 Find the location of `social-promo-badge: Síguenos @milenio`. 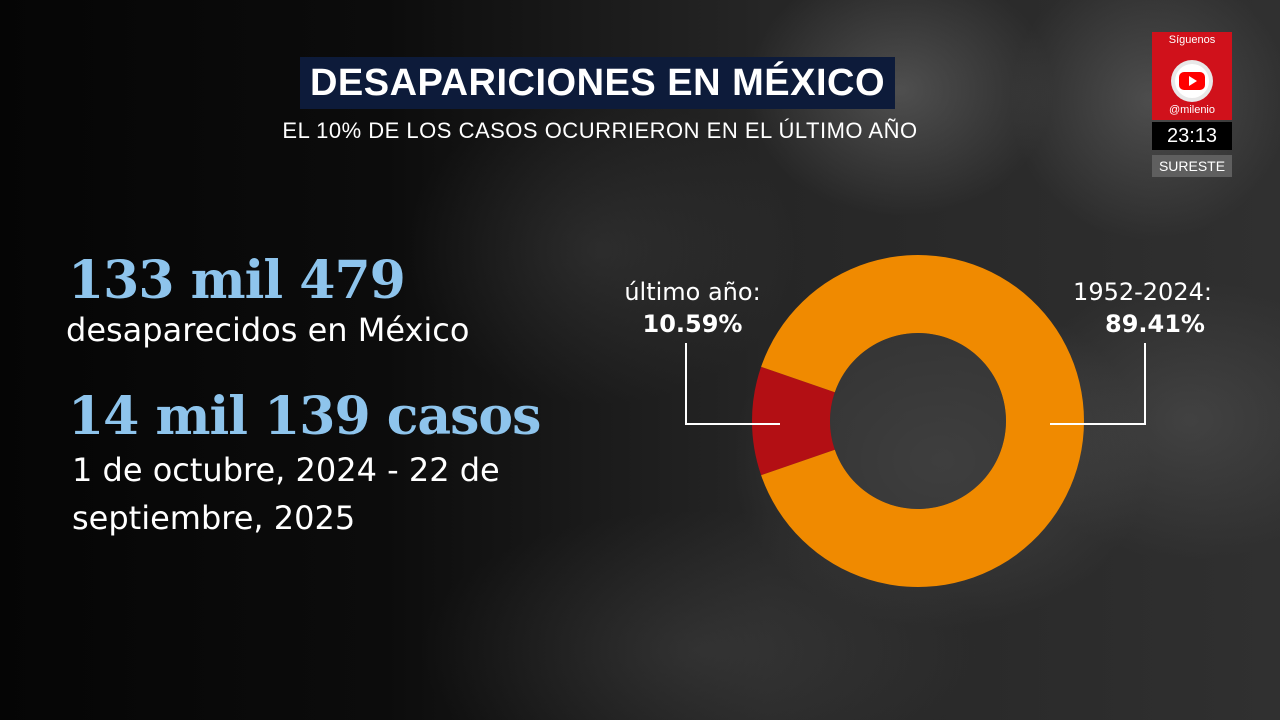

social-promo-badge: Síguenos @milenio is located at coordinates (1192, 76).